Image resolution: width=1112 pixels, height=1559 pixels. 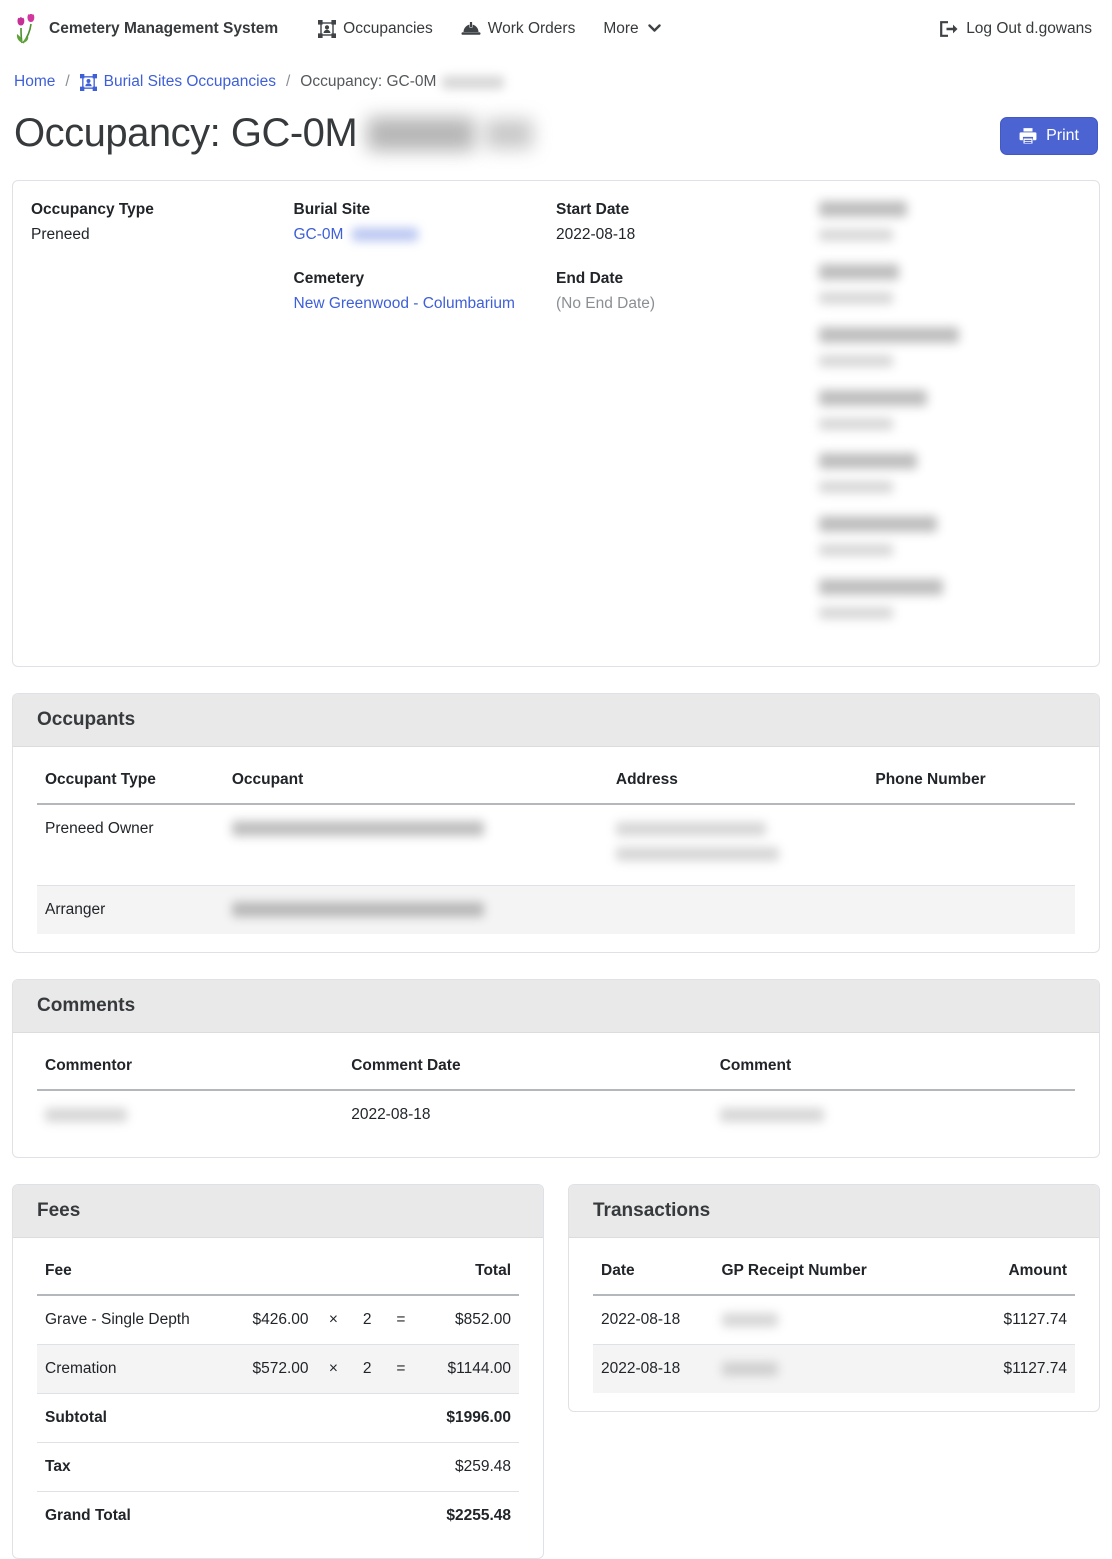 What do you see at coordinates (162, 222) in the screenshot?
I see `occupancy-type-field: Occupancy Type Preneed` at bounding box center [162, 222].